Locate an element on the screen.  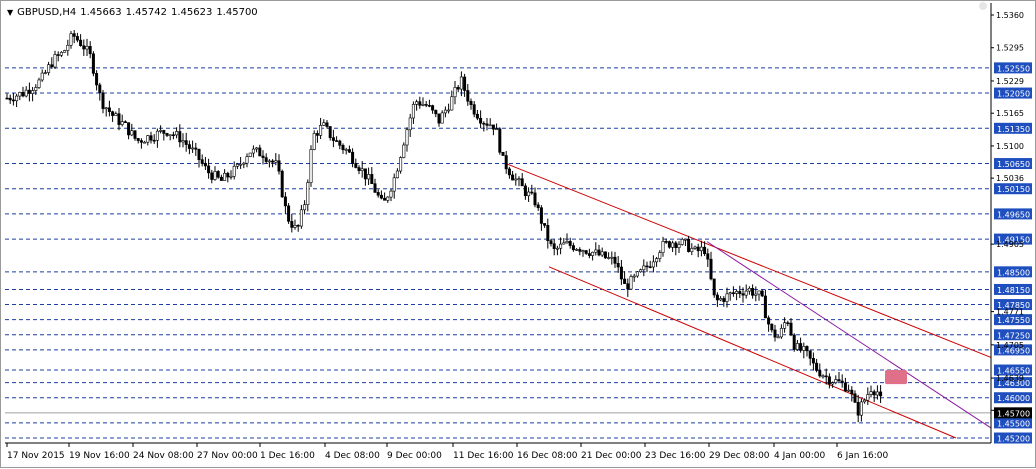
chart-shift-icon is located at coordinates (983, 6).